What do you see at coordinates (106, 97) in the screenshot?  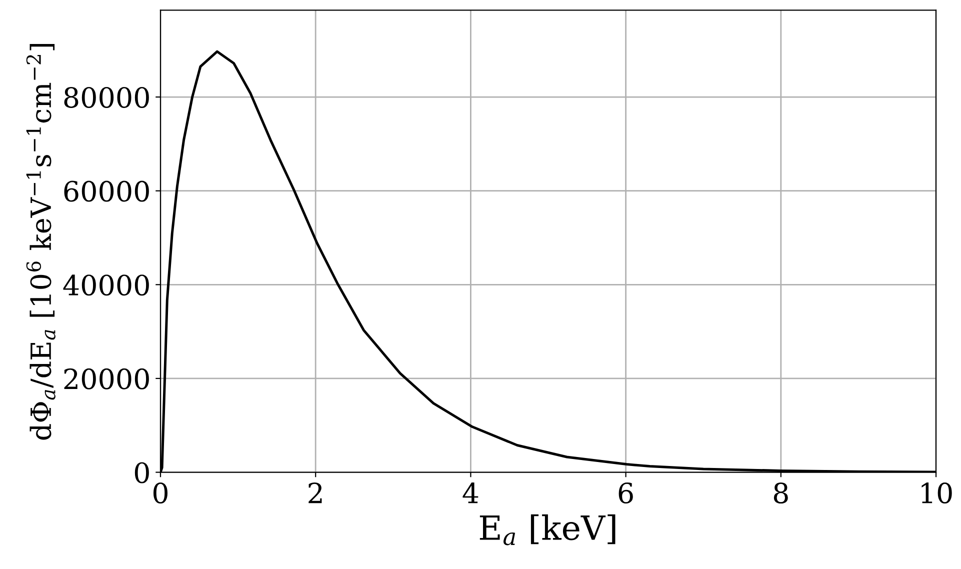 I see `y-tick-label: 80000` at bounding box center [106, 97].